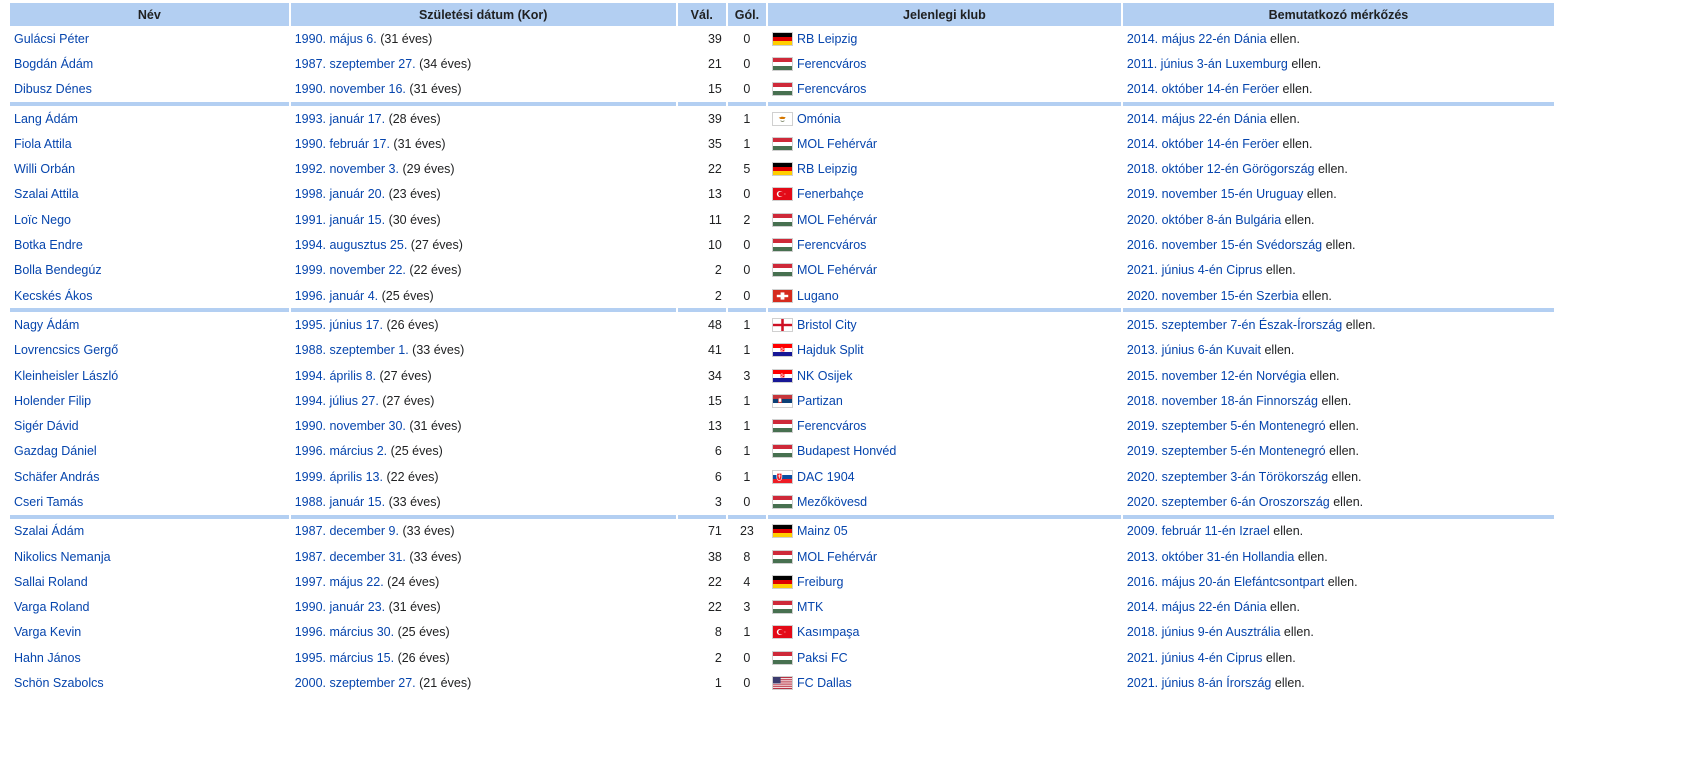 The image size is (1700, 763). What do you see at coordinates (1289, 245) in the screenshot?
I see `debut-opponent-link: Svédország` at bounding box center [1289, 245].